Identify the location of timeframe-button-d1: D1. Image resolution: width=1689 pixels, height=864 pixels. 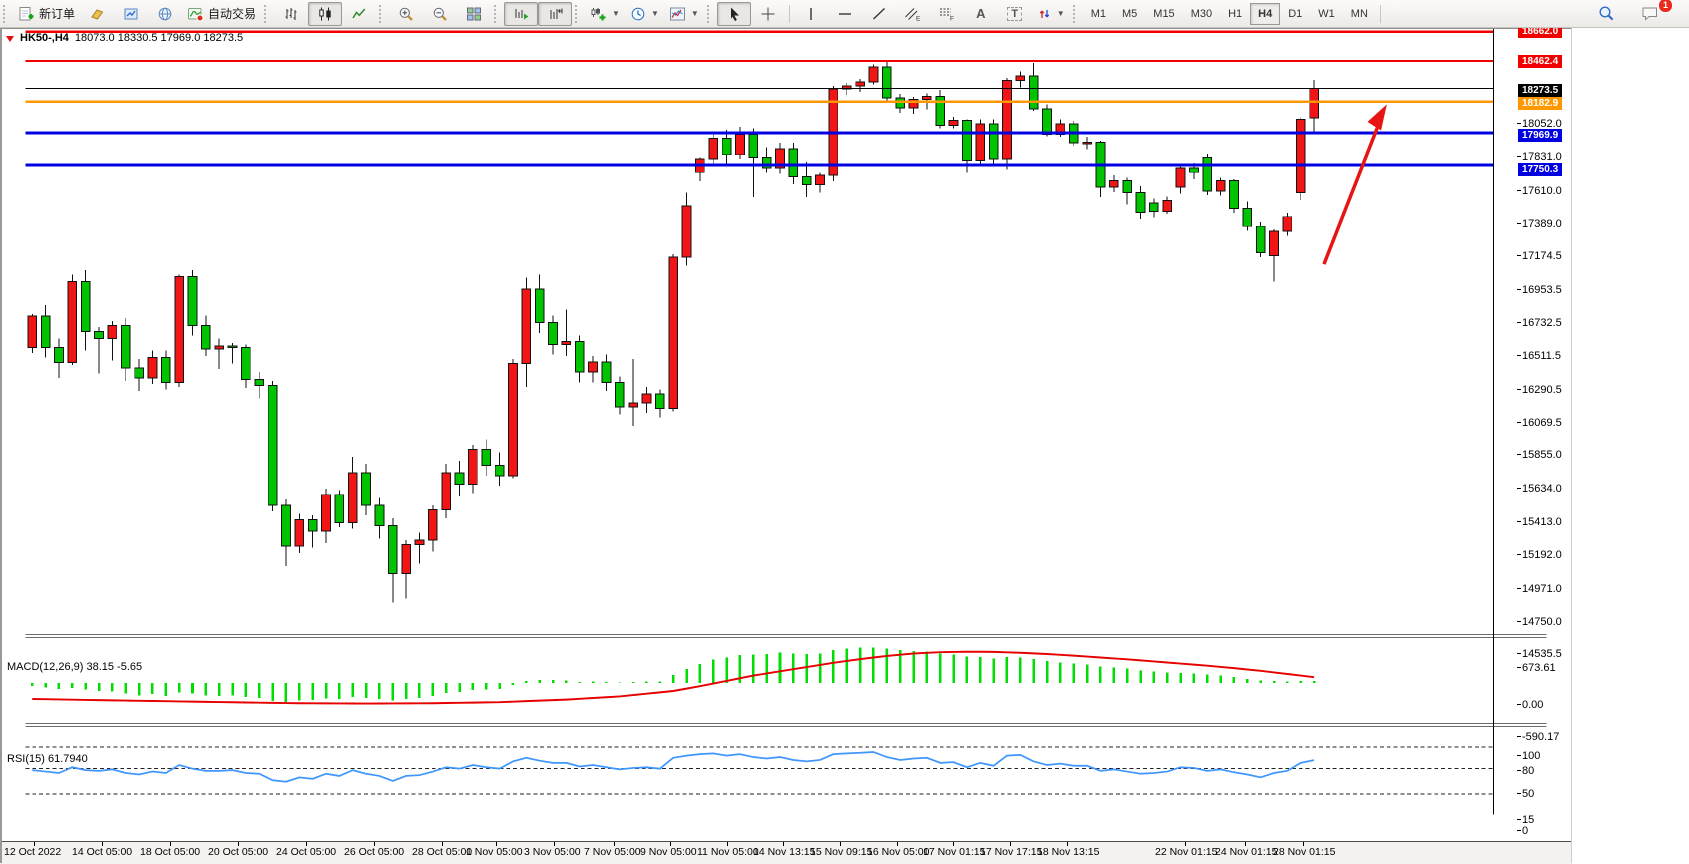
(1295, 13).